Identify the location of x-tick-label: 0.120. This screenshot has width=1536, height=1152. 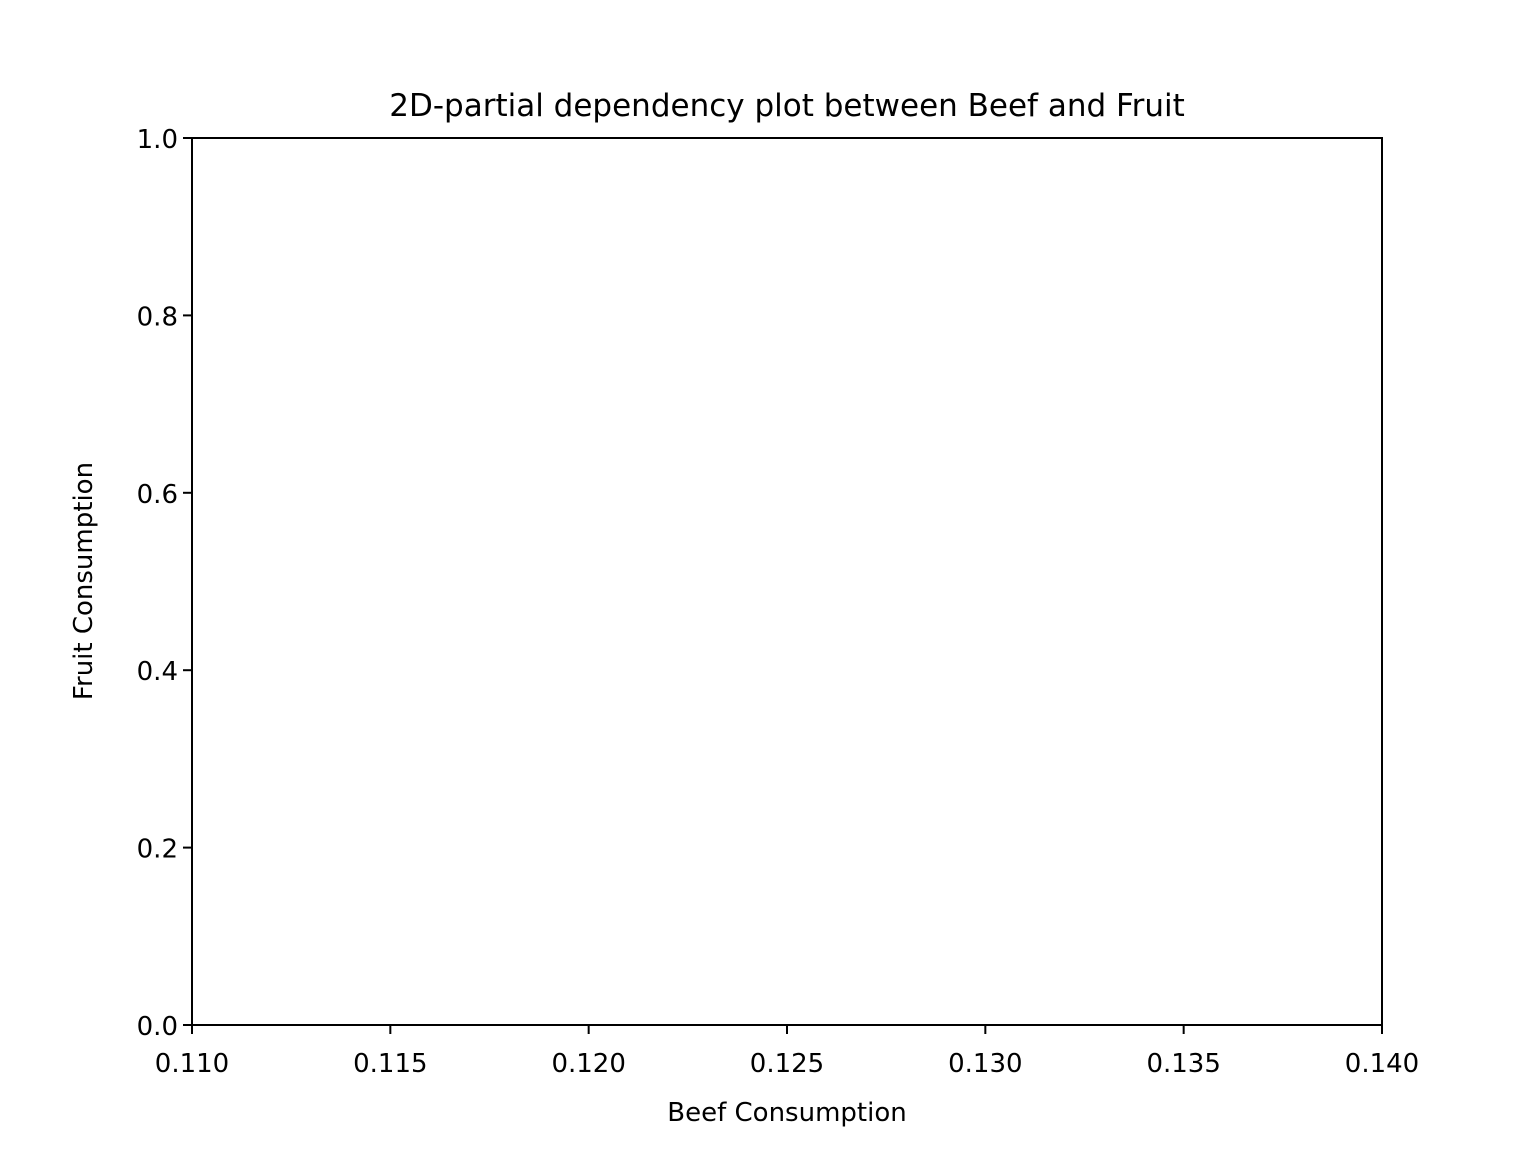
(588, 1064).